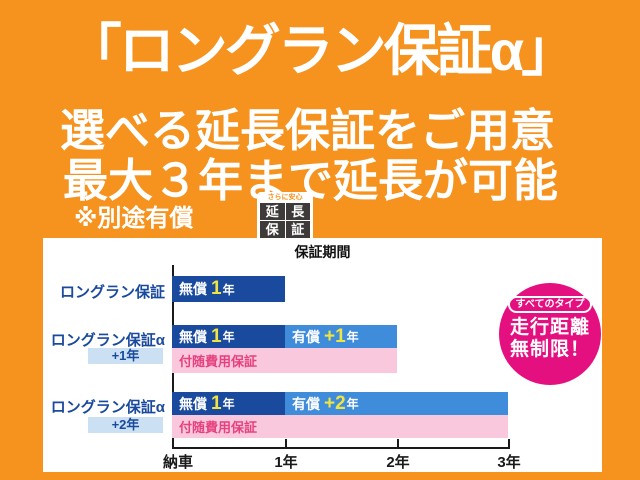 This screenshot has height=480, width=640. I want to click on row3-free-suffix: 年, so click(228, 404).